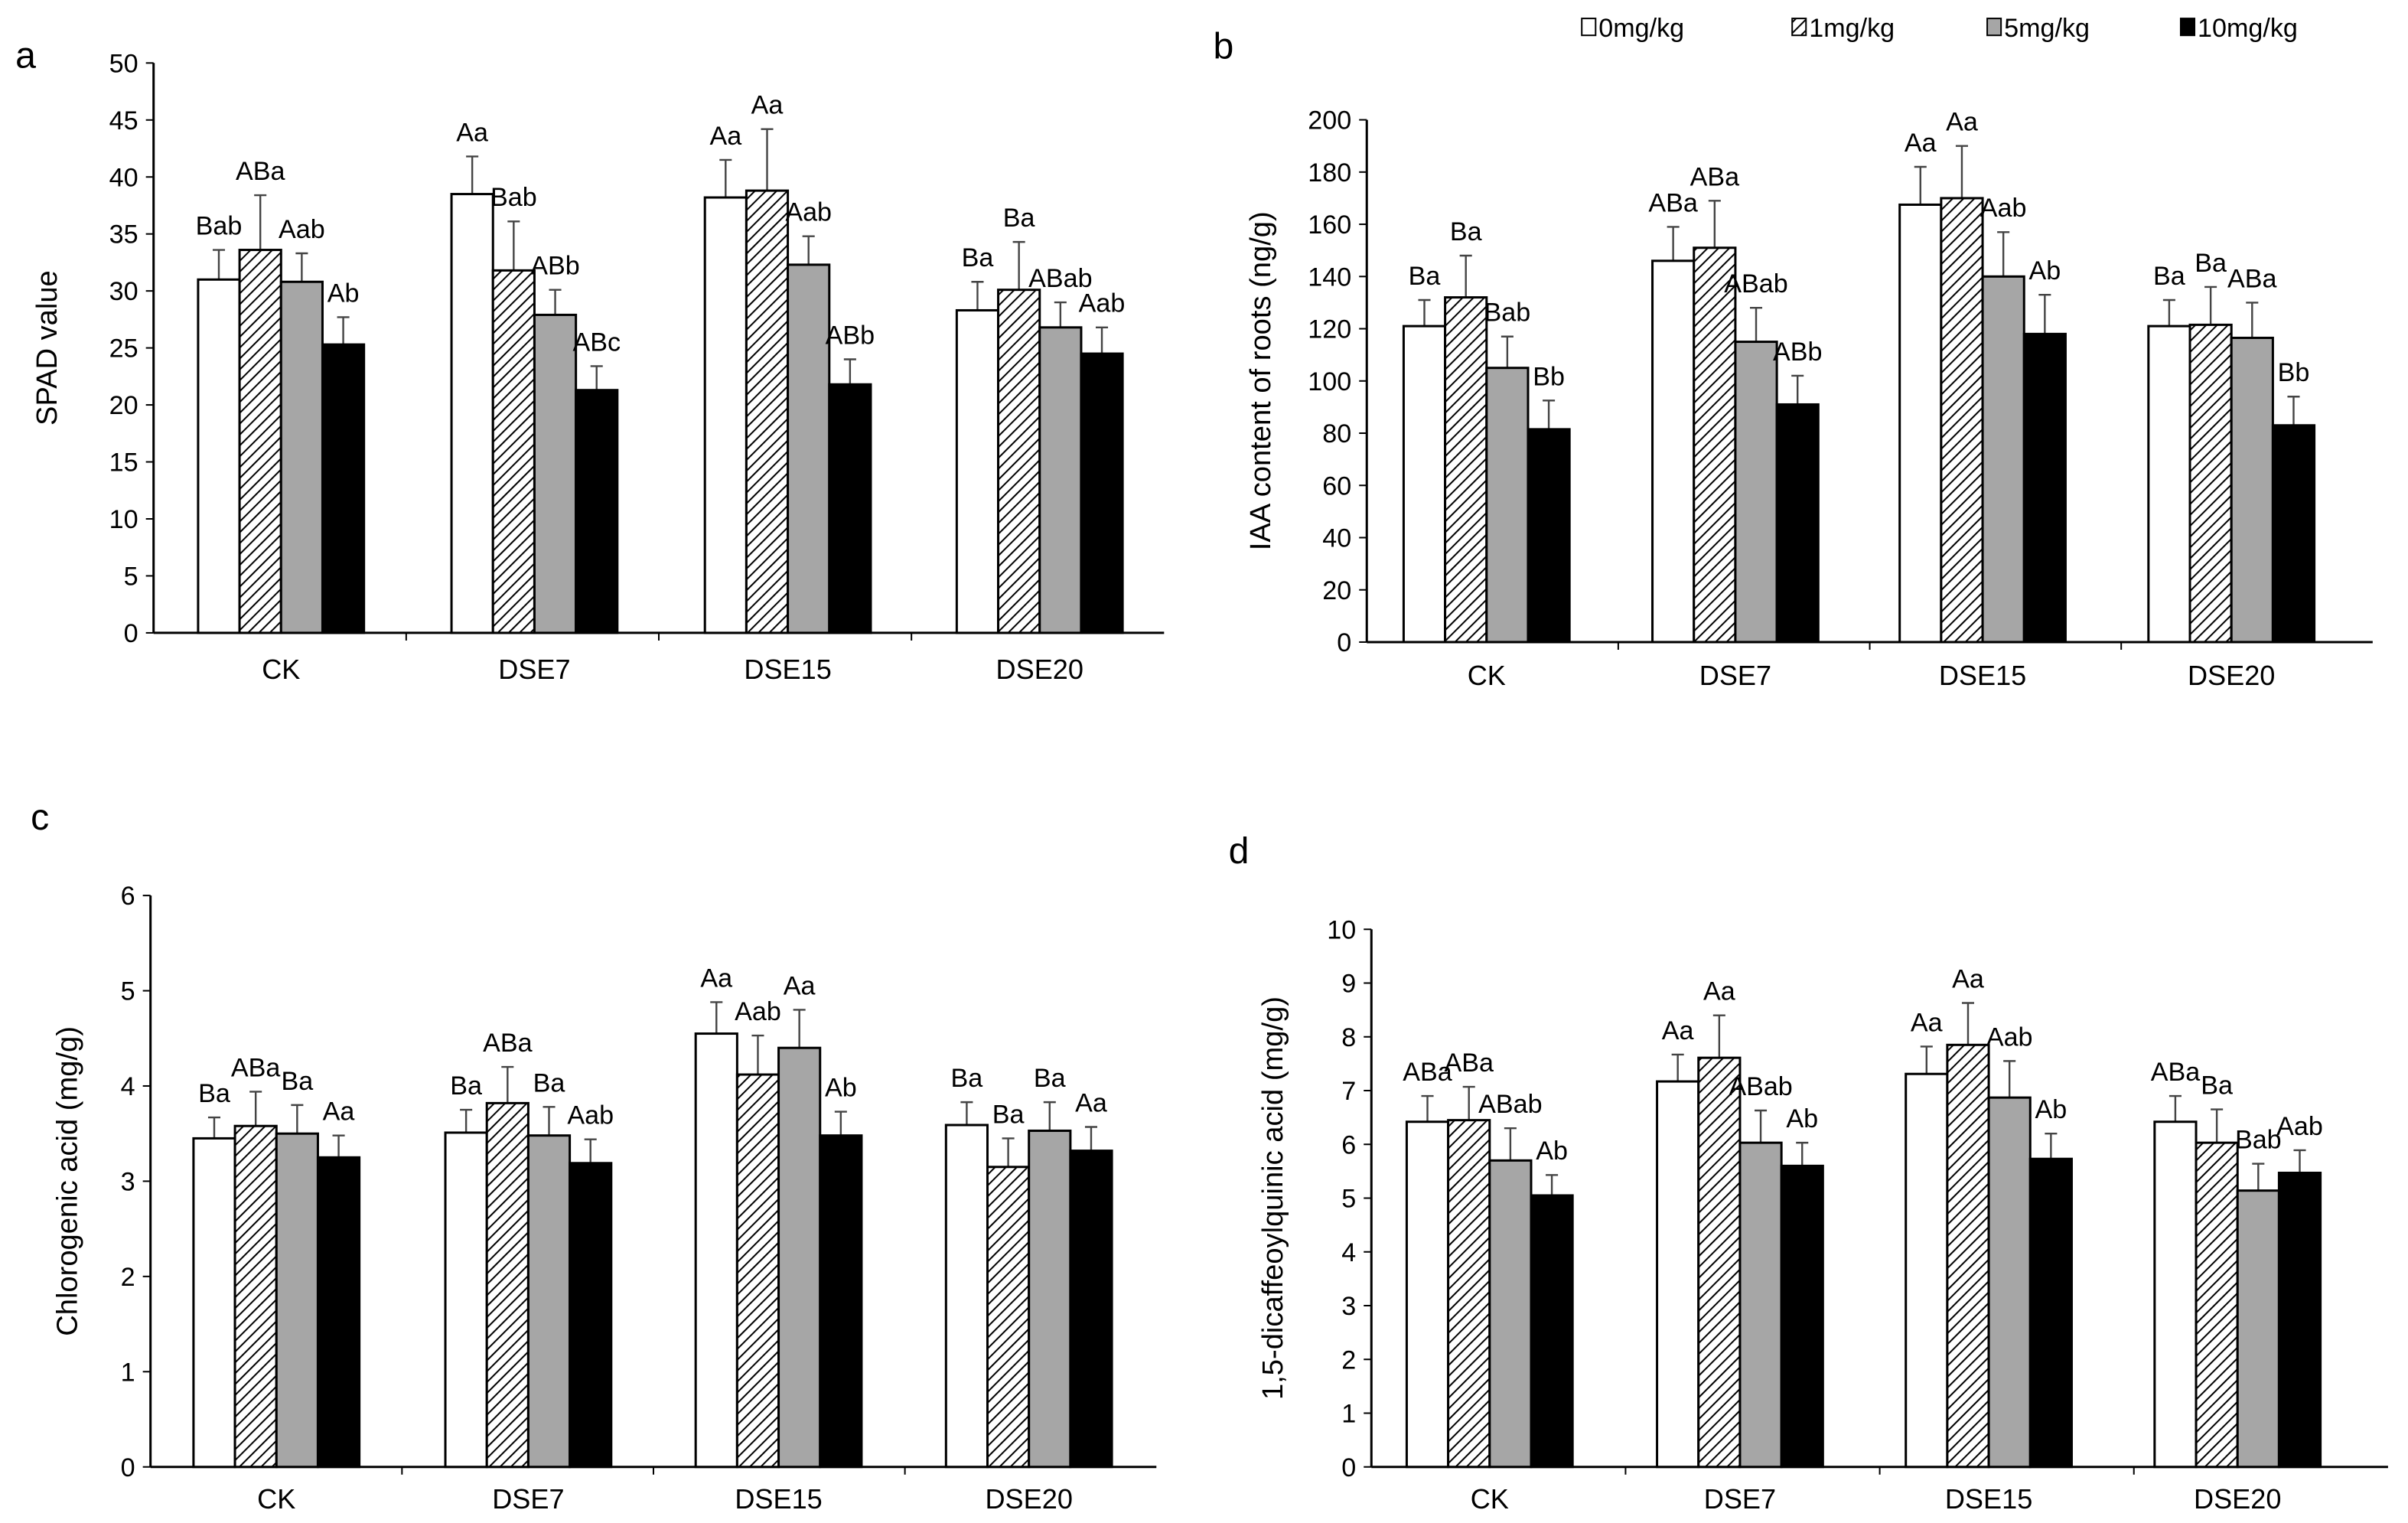 The width and height of the screenshot is (2408, 1523). I want to click on y-axis-label: Chlorogenic acid (mg/g), so click(67, 1181).